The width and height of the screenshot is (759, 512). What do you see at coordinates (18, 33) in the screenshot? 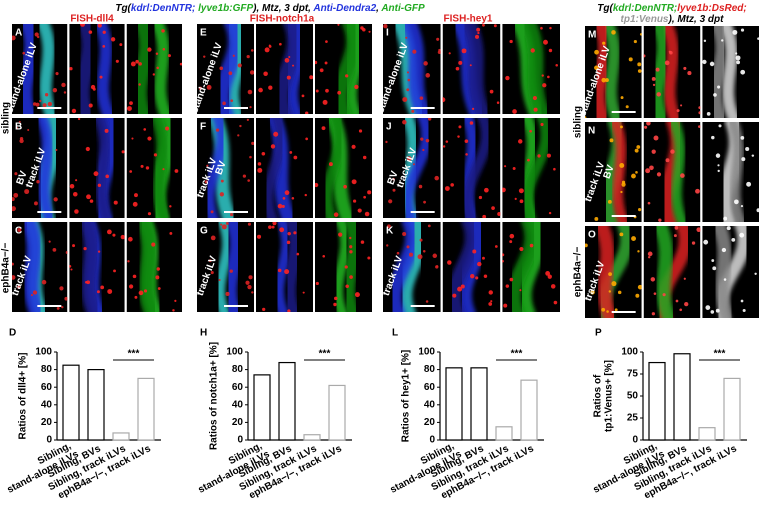
I see `panel-letter: A` at bounding box center [18, 33].